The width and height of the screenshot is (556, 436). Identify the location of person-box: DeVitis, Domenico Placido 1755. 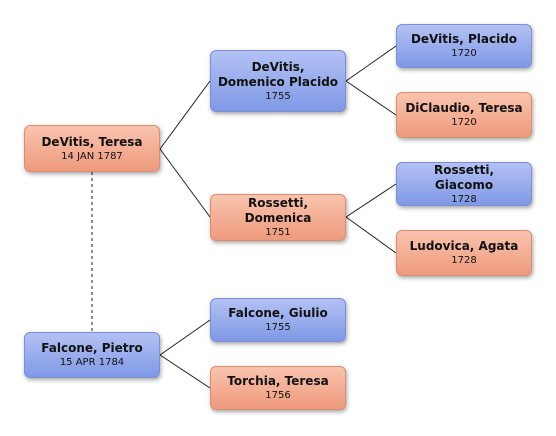
(278, 81).